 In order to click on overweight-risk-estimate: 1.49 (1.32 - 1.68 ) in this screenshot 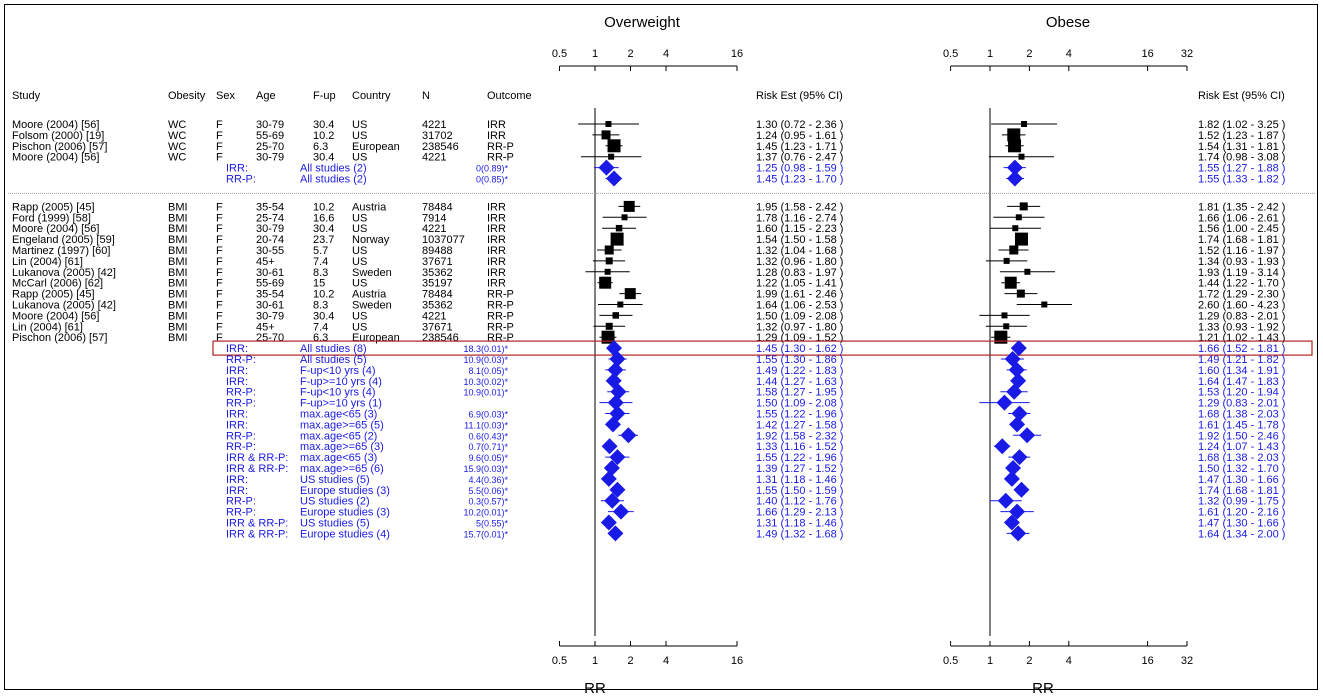, I will do `click(799, 534)`.